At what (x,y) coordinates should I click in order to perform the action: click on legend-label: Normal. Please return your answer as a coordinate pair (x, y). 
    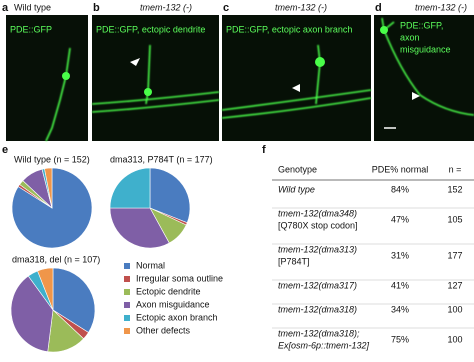
    Looking at the image, I should click on (150, 265).